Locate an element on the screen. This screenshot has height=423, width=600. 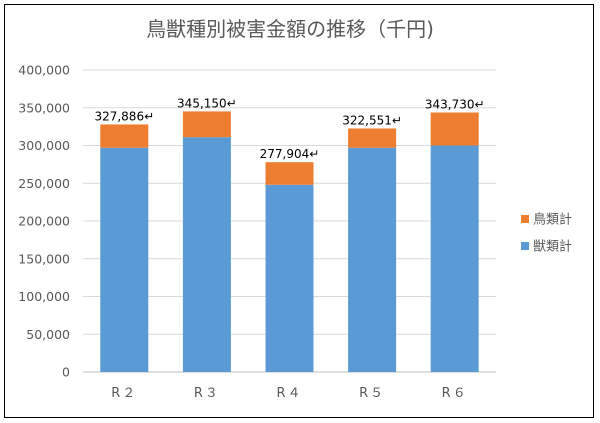
x-tick-label: R４ is located at coordinates (289, 393).